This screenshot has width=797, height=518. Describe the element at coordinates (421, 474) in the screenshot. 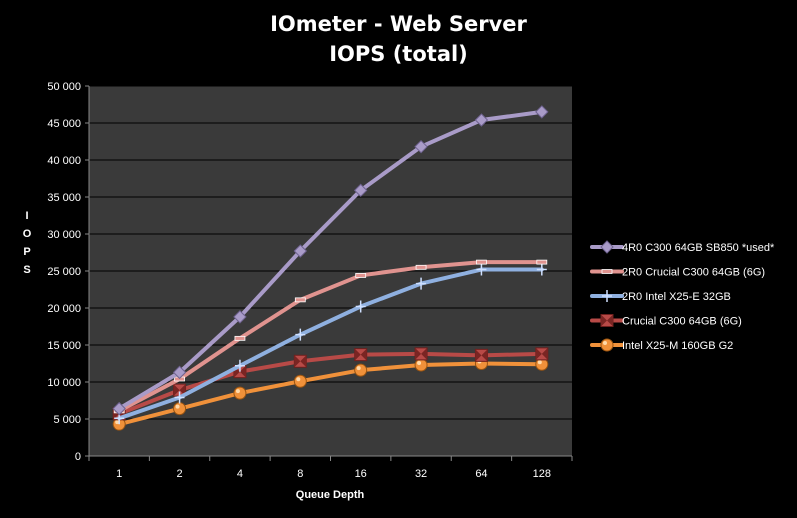

I see `x-tick-label: 32` at that location.